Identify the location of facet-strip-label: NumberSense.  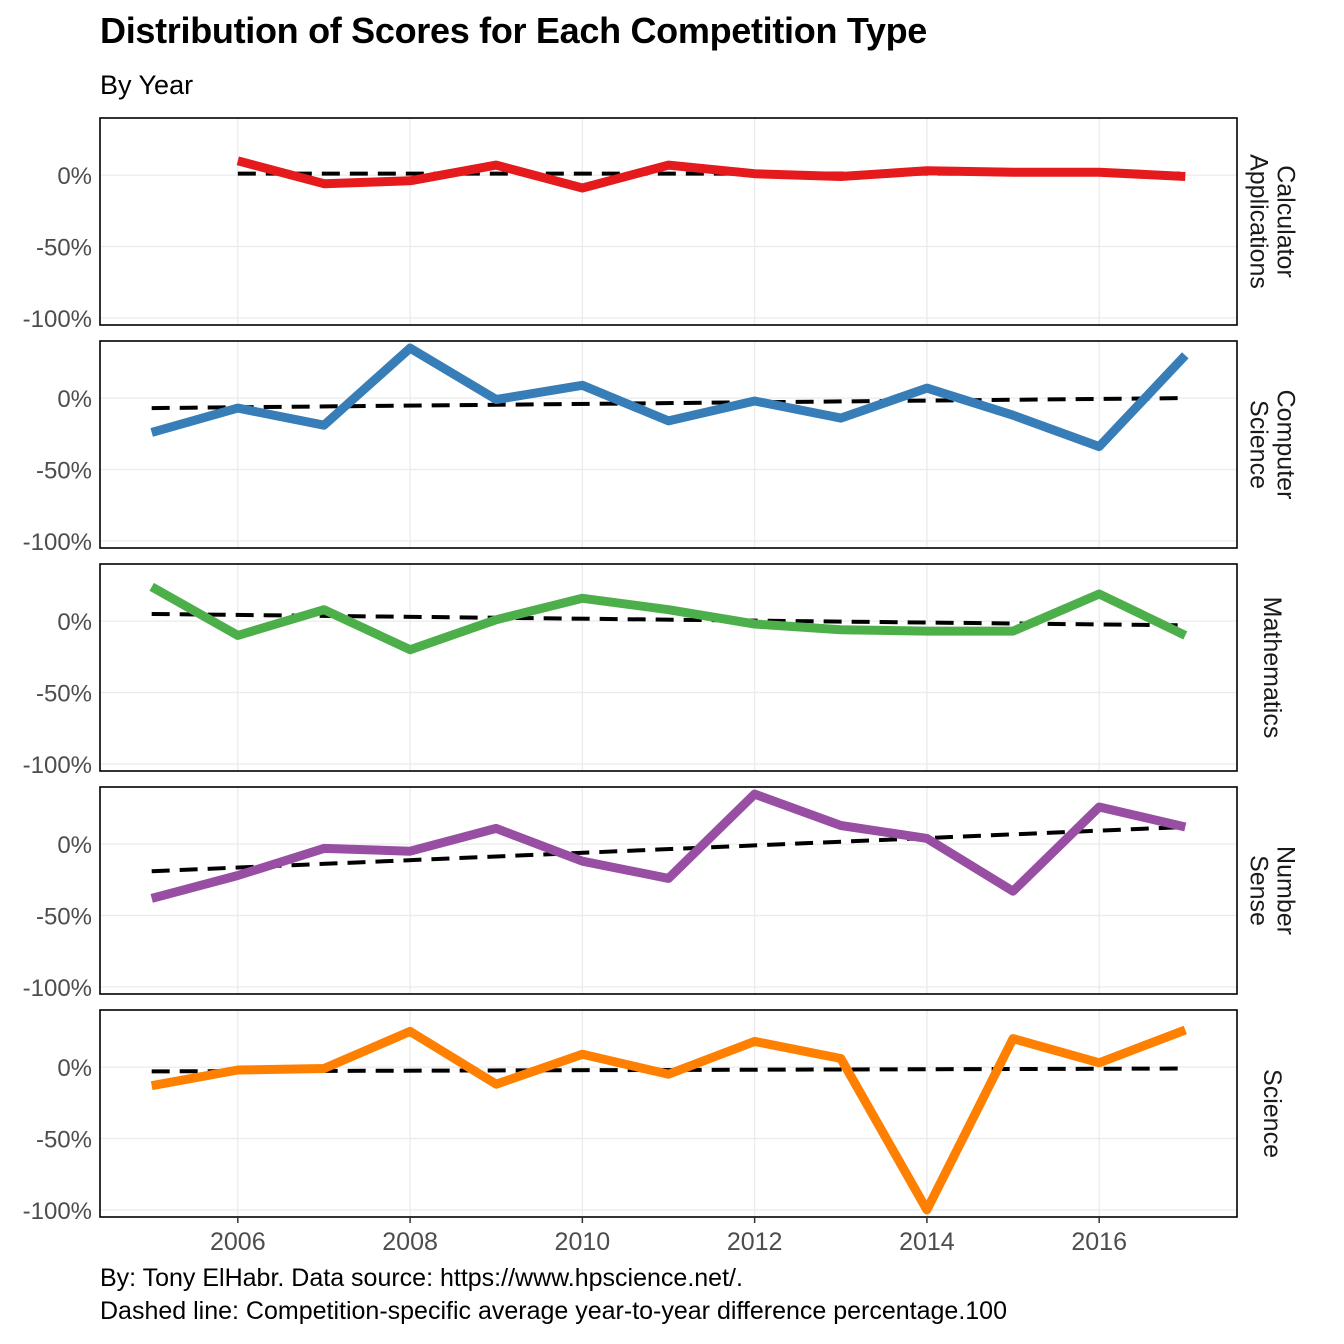
(1272, 890).